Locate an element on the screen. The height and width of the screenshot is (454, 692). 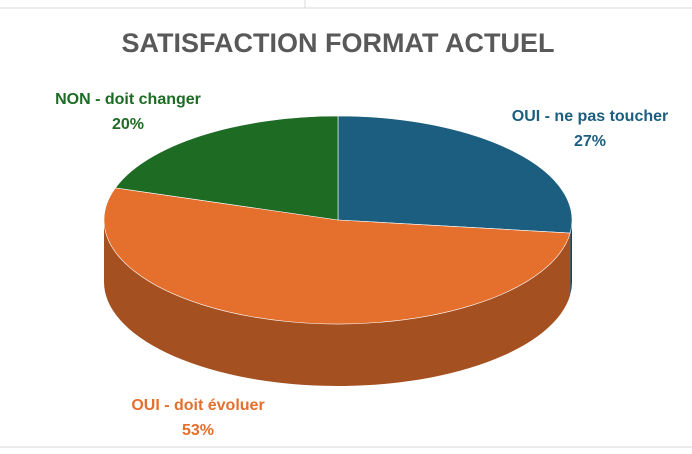
data-label-value: 53% is located at coordinates (198, 430).